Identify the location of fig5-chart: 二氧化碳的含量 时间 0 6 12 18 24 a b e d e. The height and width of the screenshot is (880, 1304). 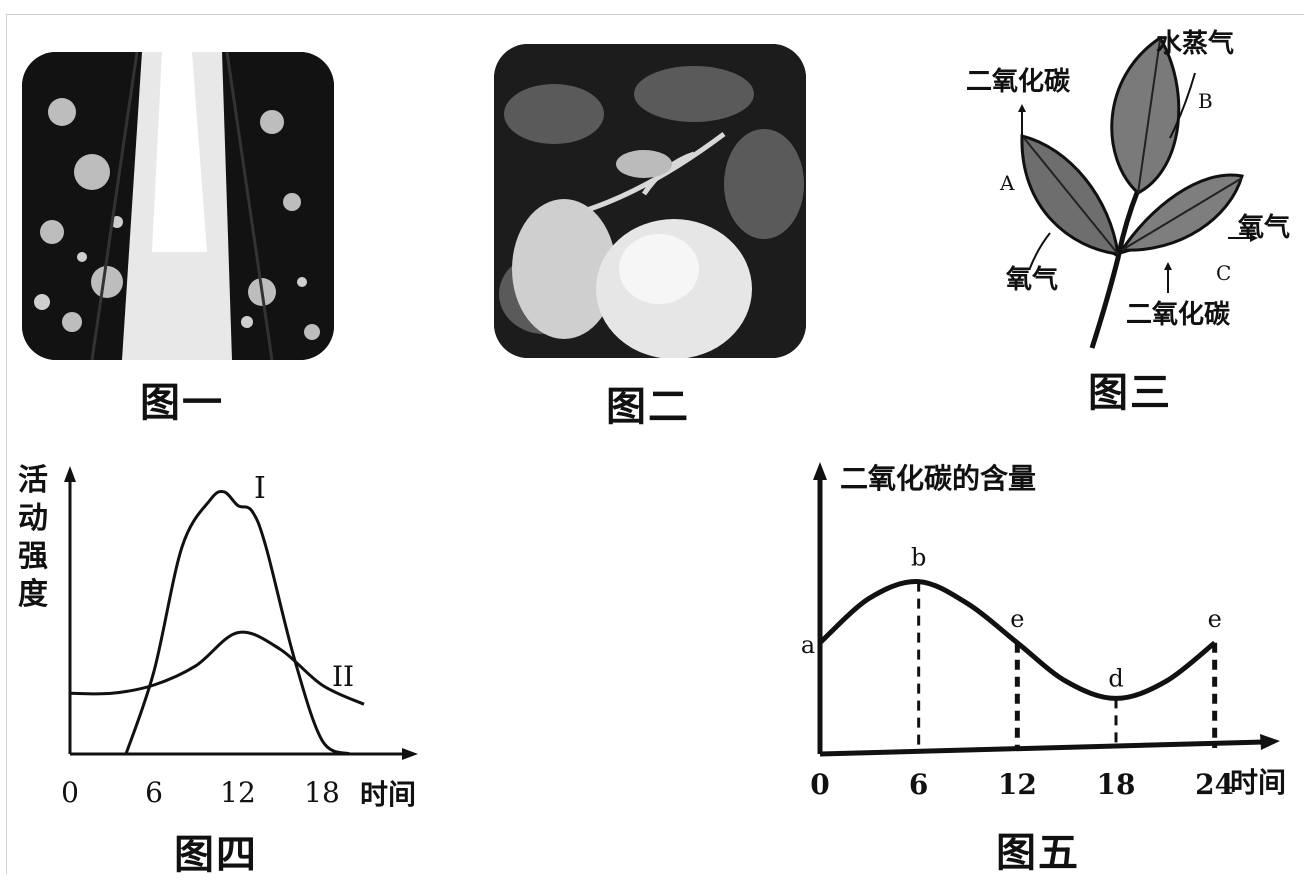
(1043, 631).